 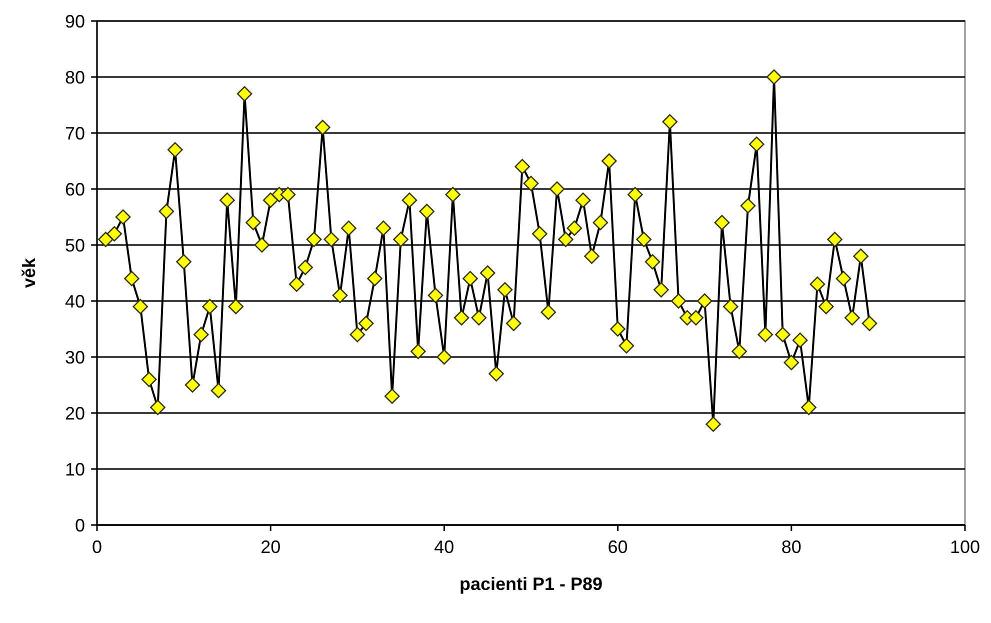 I want to click on y-tick-label: 70, so click(x=74, y=133).